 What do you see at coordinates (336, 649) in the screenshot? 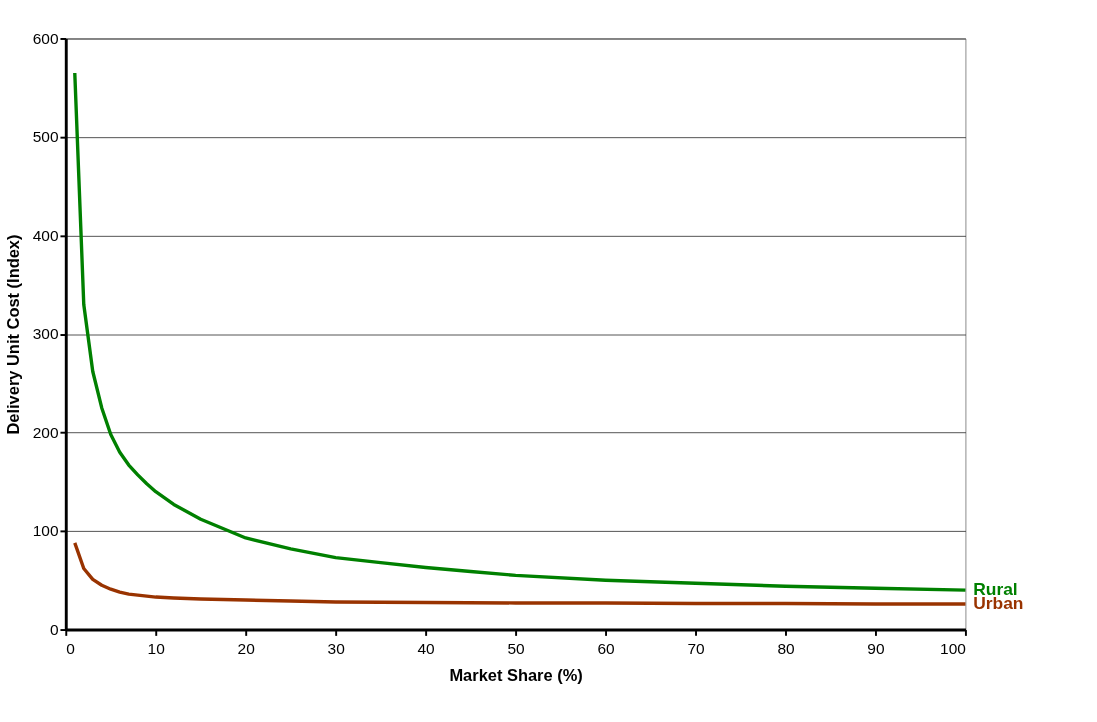
I see `x-tick-label: 30` at bounding box center [336, 649].